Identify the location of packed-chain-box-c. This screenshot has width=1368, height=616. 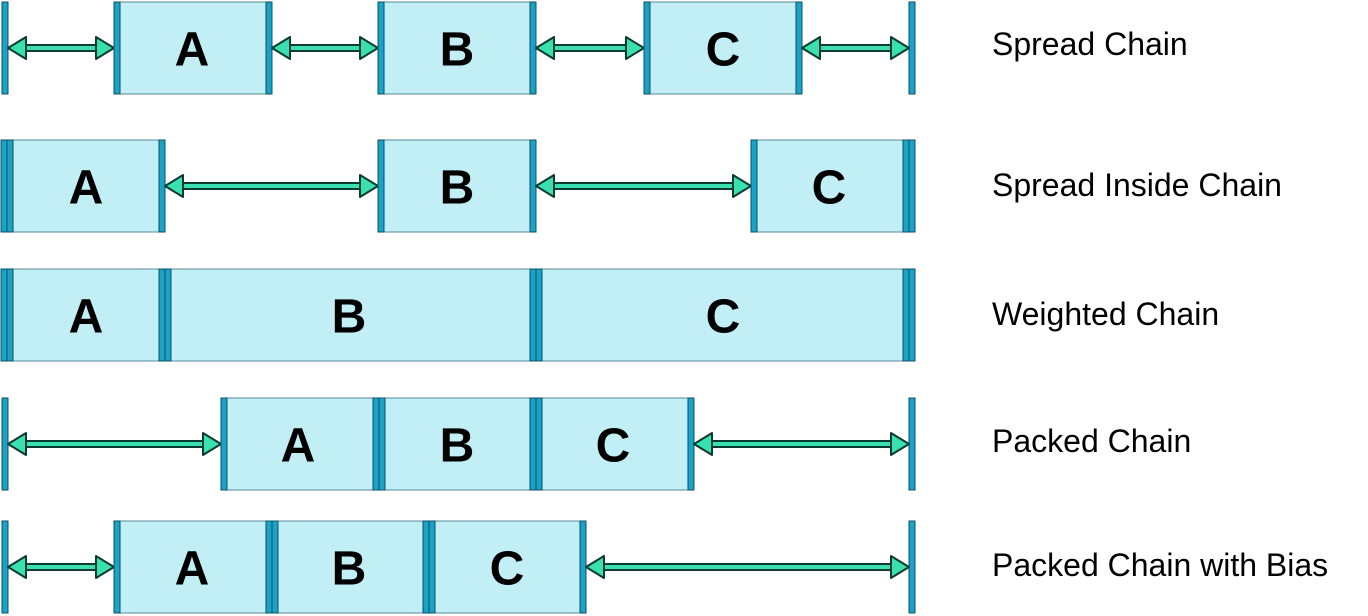
(615, 444).